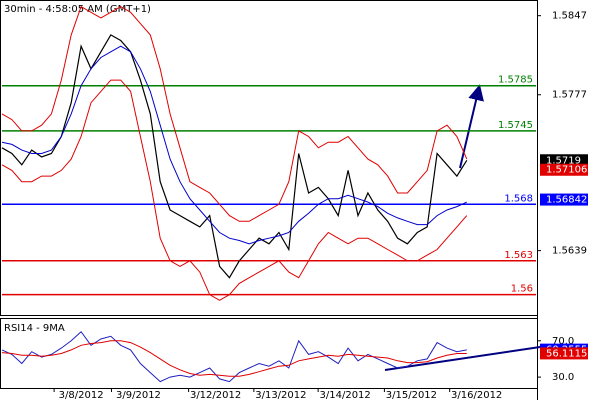 This screenshot has width=590, height=400. Describe the element at coordinates (77, 9) in the screenshot. I see `chart-title: 30min - 4:58:05 AM (GMT+1)` at that location.